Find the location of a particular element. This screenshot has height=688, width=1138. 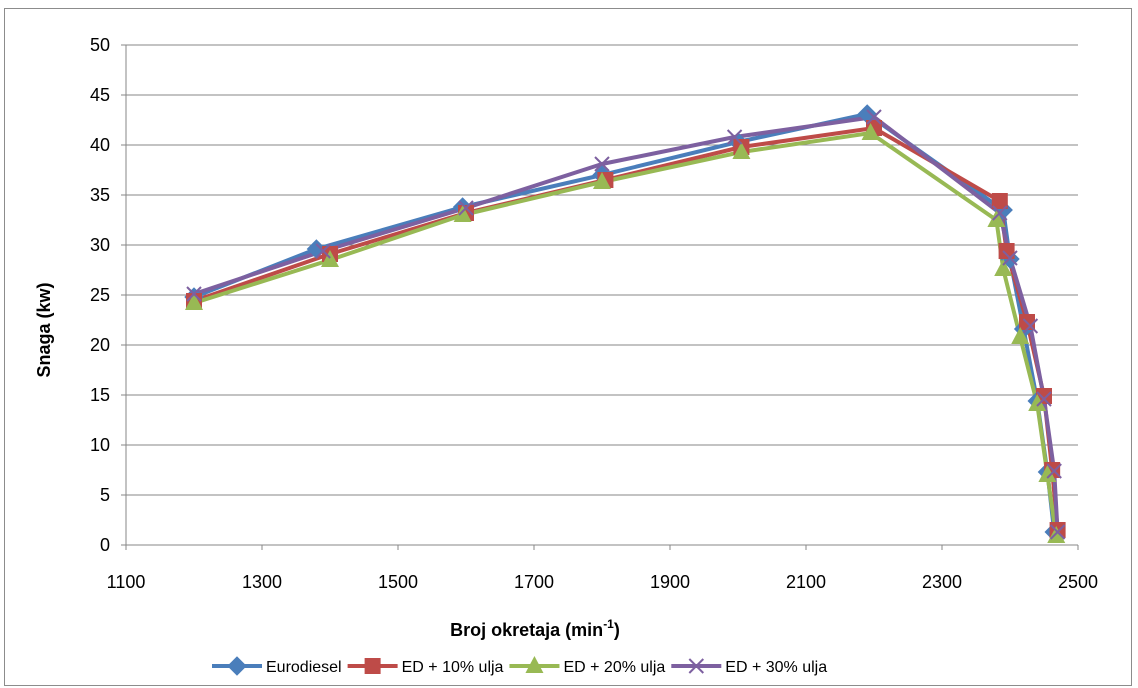

x-axis-title-main: Broj okretaja (min is located at coordinates (526, 630).